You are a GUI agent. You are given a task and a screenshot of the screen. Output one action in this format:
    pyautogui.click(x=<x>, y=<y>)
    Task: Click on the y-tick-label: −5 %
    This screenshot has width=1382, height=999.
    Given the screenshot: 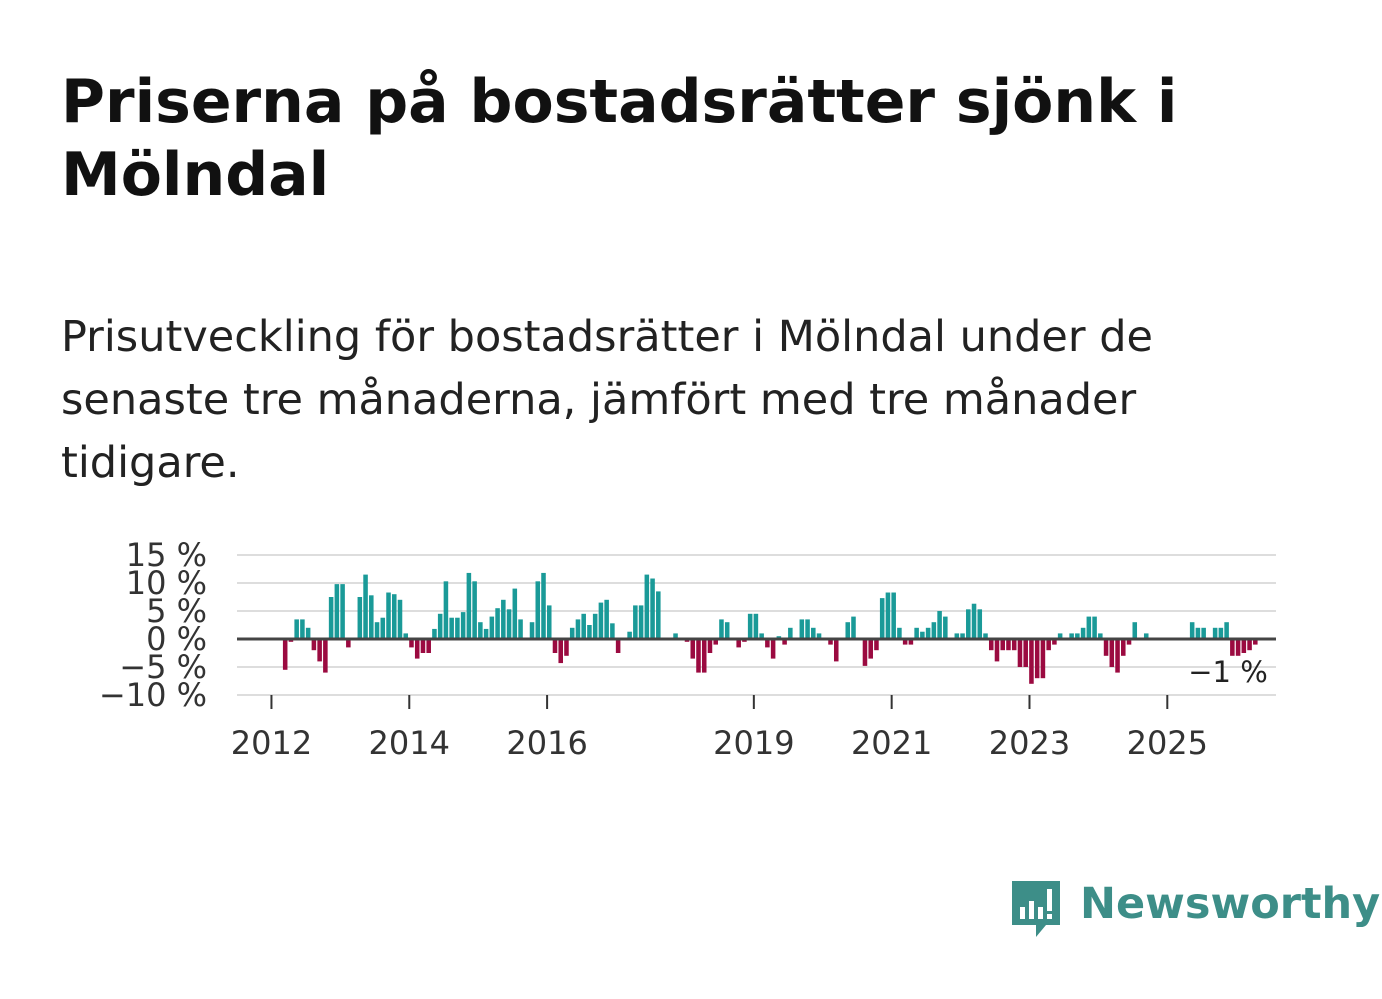 What is the action you would take?
    pyautogui.click(x=163, y=667)
    